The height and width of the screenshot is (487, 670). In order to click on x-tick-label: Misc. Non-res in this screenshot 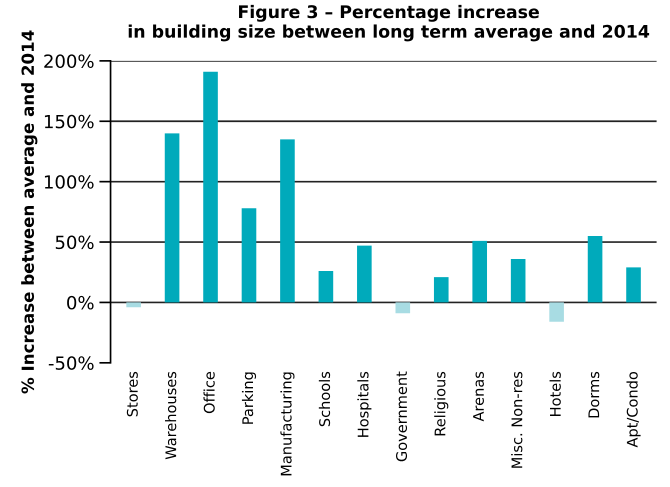, I will do `click(516, 420)`.